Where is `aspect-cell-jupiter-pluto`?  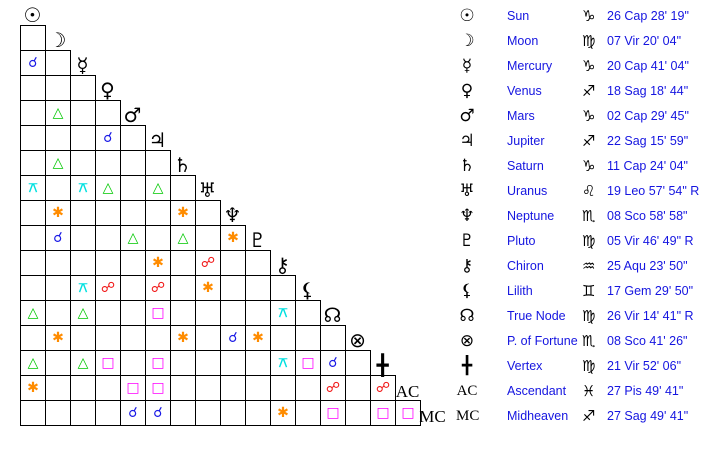 aspect-cell-jupiter-pluto is located at coordinates (158, 238).